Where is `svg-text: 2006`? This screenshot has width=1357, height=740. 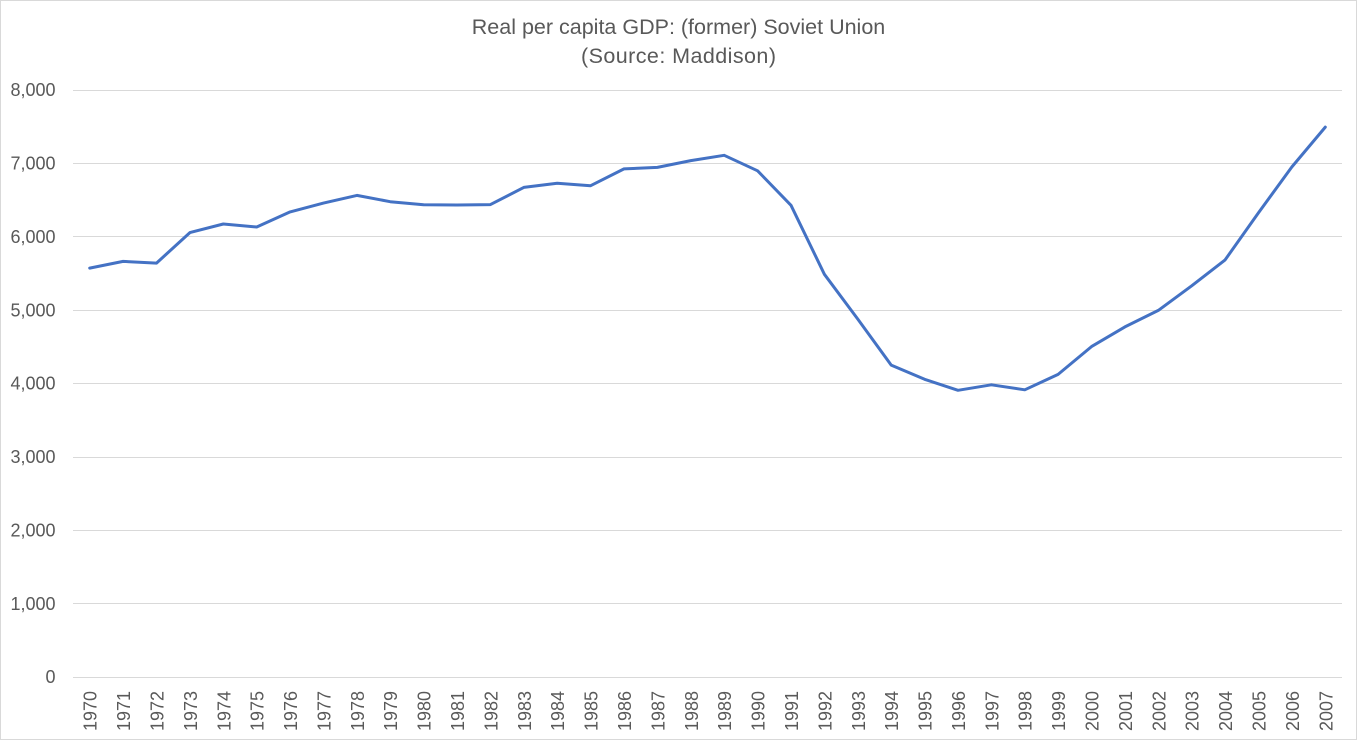
svg-text: 2006 is located at coordinates (1293, 711).